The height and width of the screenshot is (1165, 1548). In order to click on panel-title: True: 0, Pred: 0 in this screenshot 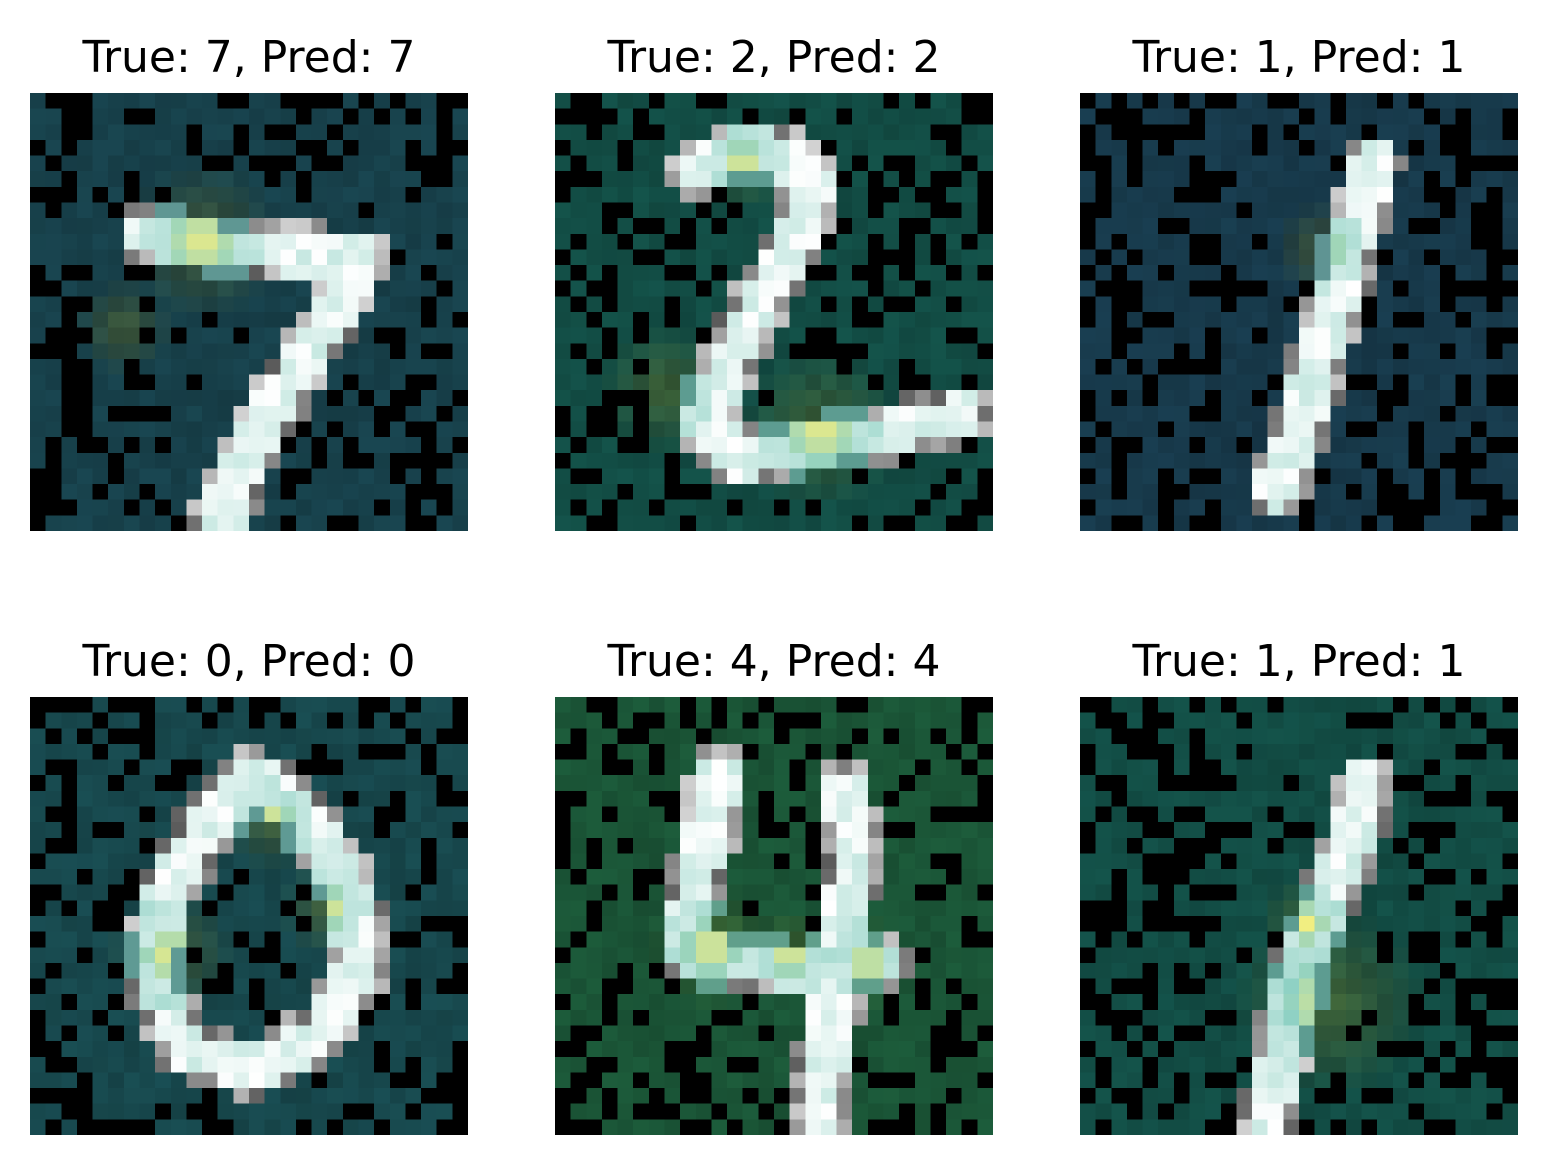, I will do `click(249, 661)`.